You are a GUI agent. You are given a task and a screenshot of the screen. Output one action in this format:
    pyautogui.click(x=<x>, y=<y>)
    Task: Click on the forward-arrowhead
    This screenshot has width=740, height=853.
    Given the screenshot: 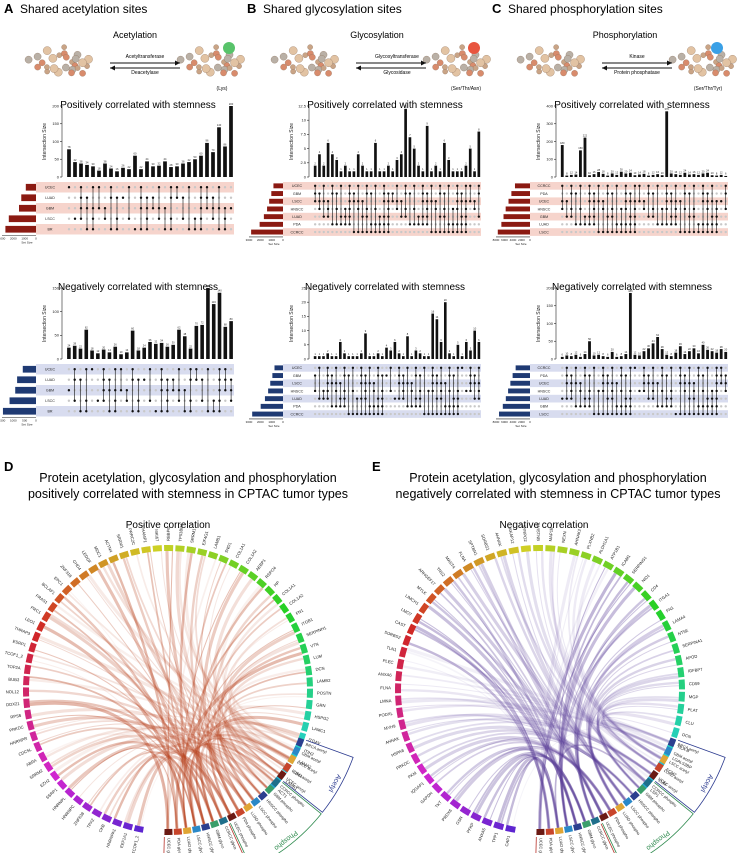 What is the action you would take?
    pyautogui.click(x=423, y=63)
    